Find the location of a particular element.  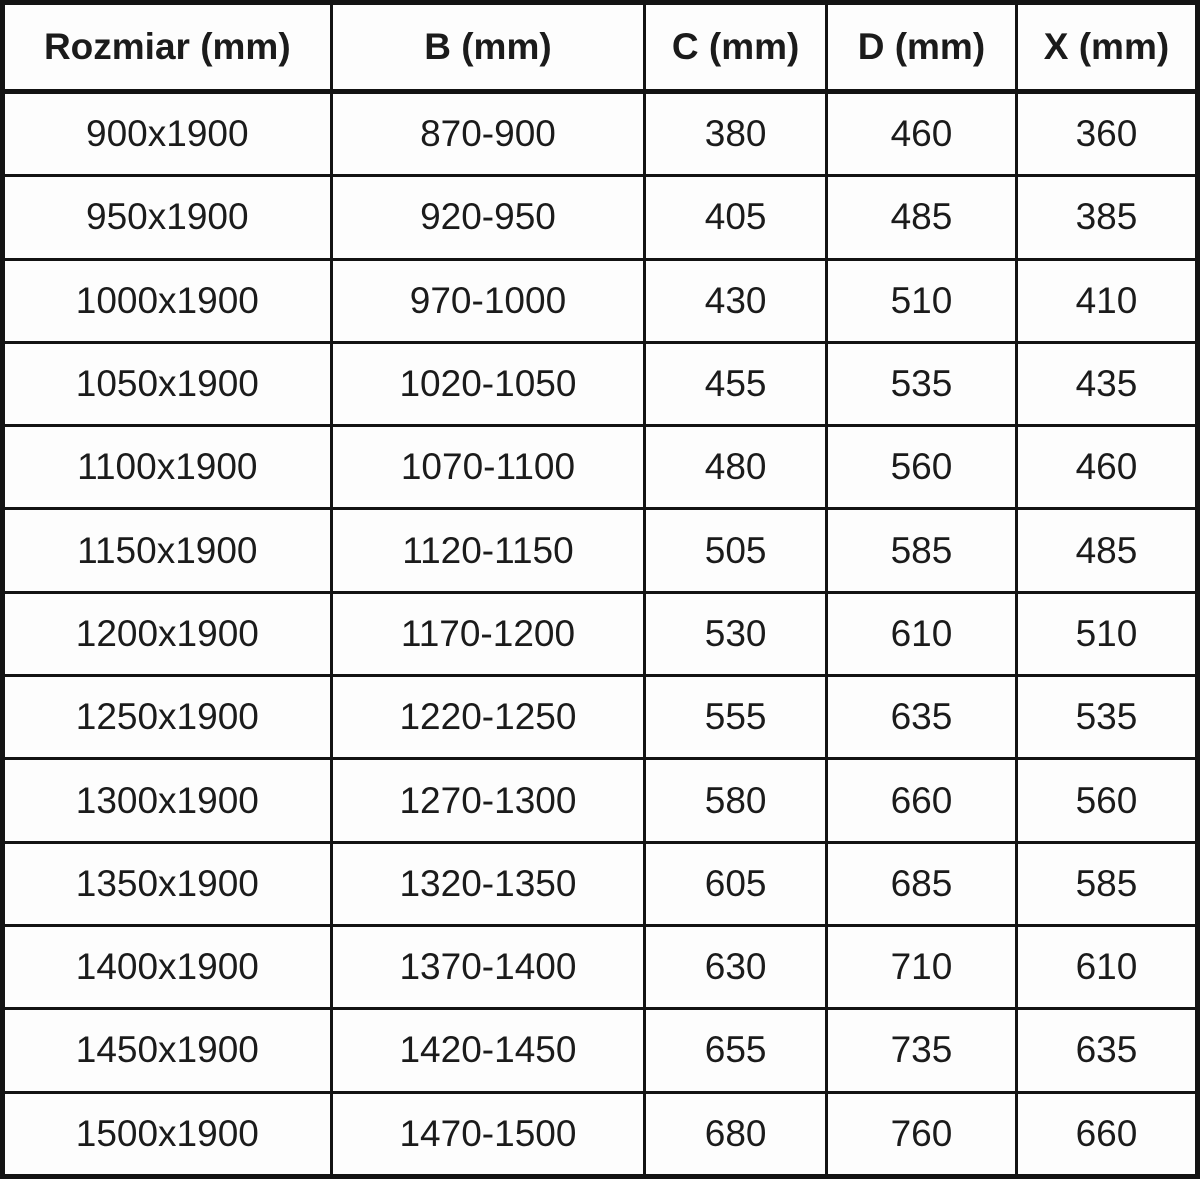

table-row: 1400x1900 1370-1400 630 710 610 is located at coordinates (600, 967).